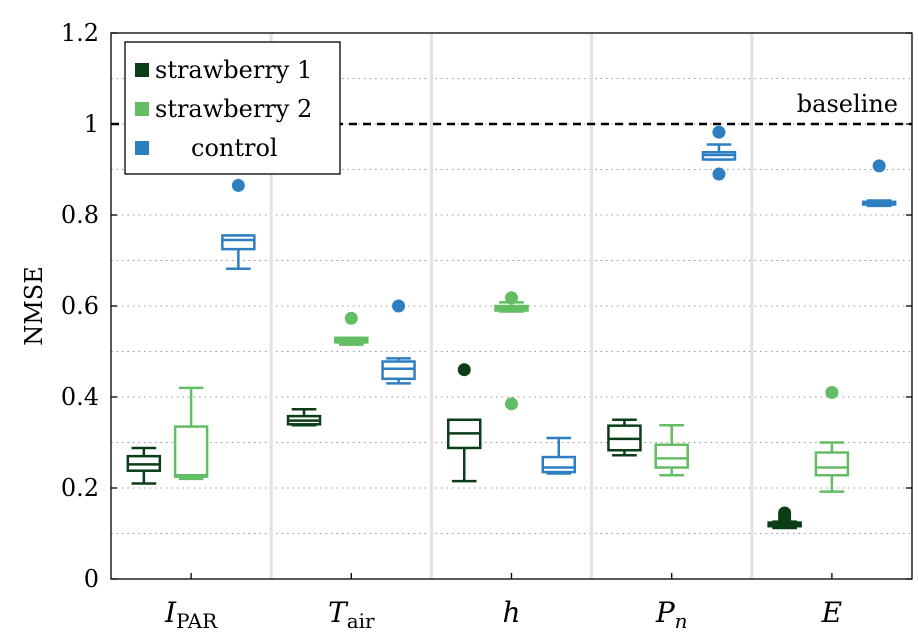 The width and height of the screenshot is (918, 639). I want to click on legend-label: strawberry 1, so click(233, 70).